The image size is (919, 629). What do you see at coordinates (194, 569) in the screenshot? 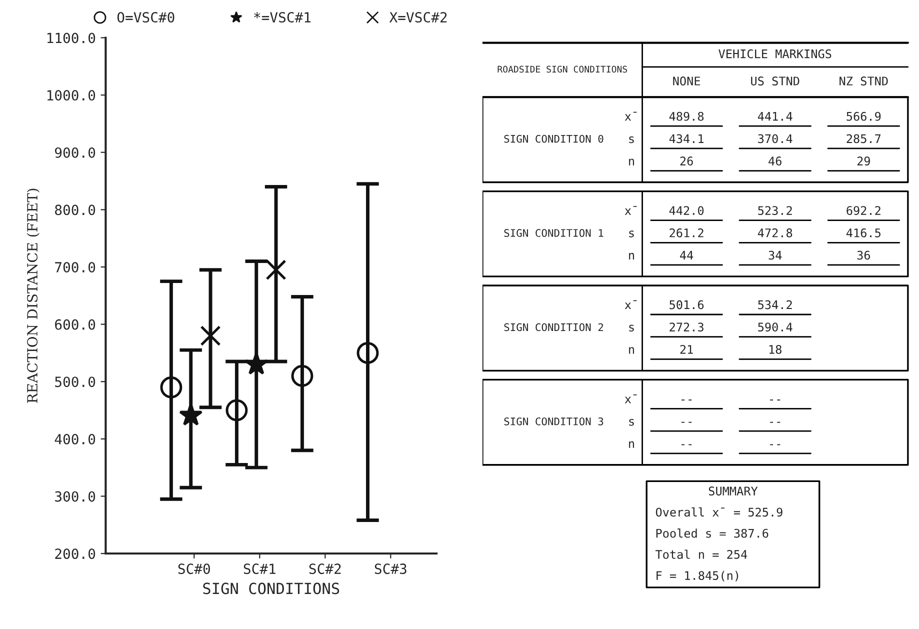
I see `x-tick-label: SC#0` at bounding box center [194, 569].